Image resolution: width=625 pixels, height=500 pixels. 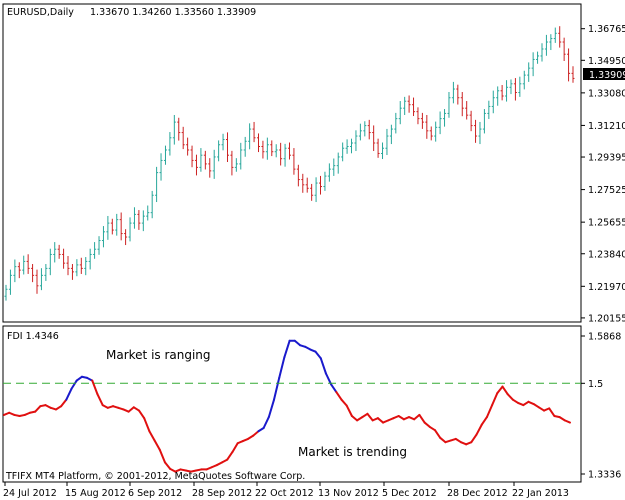 What do you see at coordinates (606, 190) in the screenshot?
I see `price-axis-label: 1.27525` at bounding box center [606, 190].